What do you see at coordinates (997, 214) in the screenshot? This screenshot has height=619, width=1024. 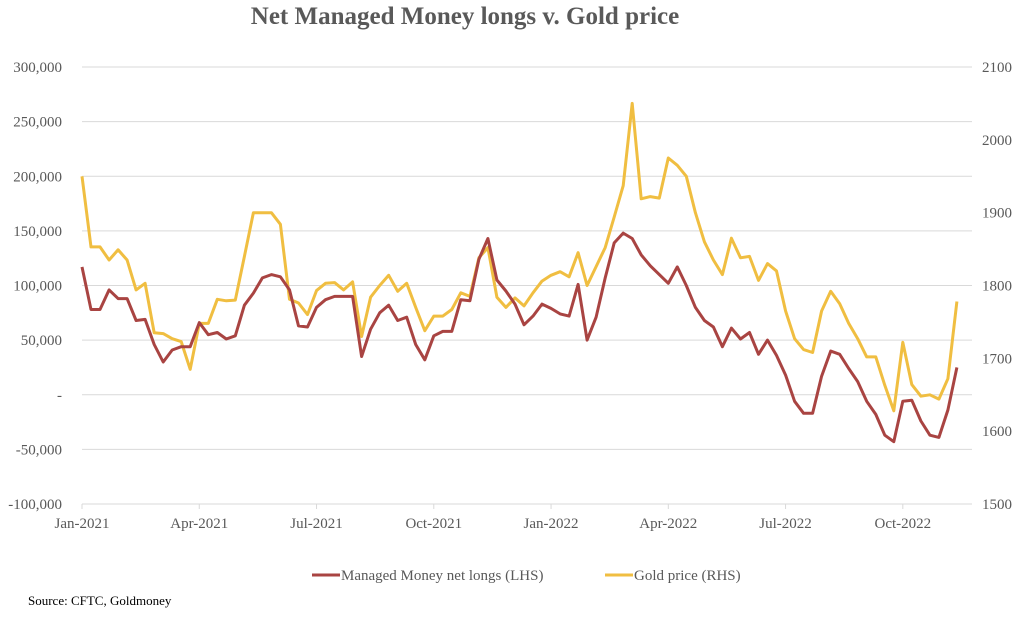 I see `right-tick-label: 1900` at bounding box center [997, 214].